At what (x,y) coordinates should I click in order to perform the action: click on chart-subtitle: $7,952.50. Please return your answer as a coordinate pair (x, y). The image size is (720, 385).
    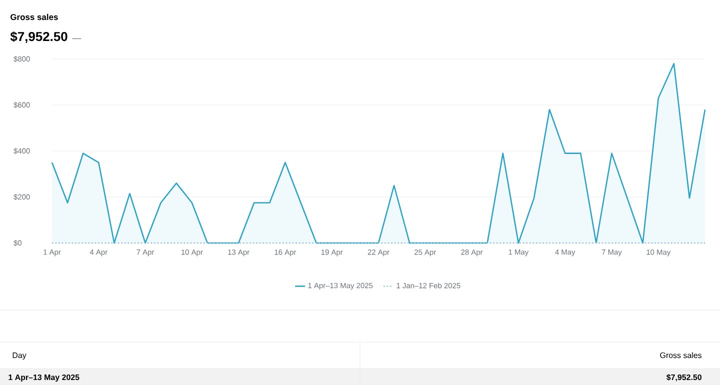
    Looking at the image, I should click on (39, 37).